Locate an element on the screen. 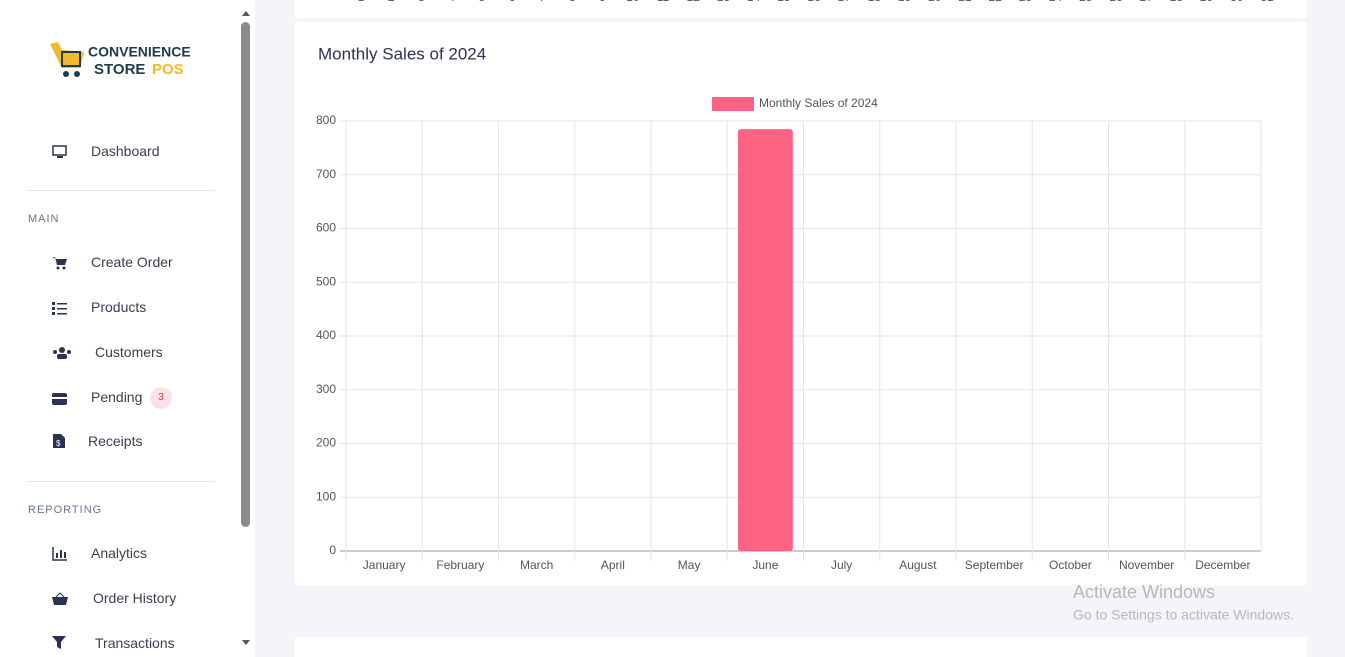 This screenshot has width=1345, height=657. x-tick-label: 6 is located at coordinates (512, 2).